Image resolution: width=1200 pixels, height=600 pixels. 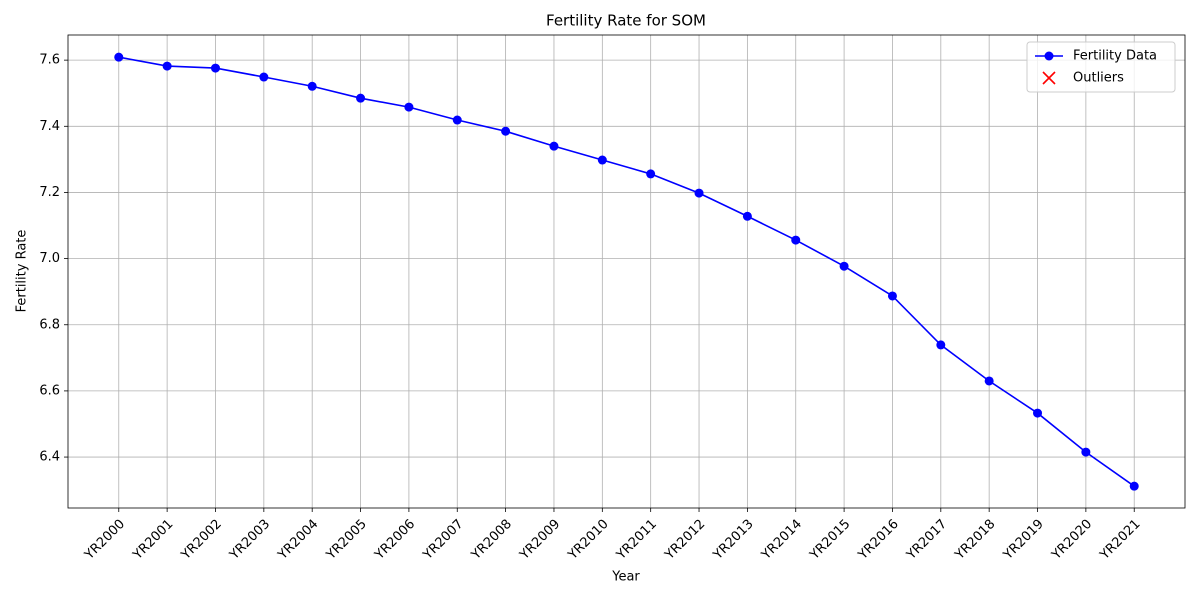 What do you see at coordinates (49, 390) in the screenshot?
I see `y-tick-label: 6.6` at bounding box center [49, 390].